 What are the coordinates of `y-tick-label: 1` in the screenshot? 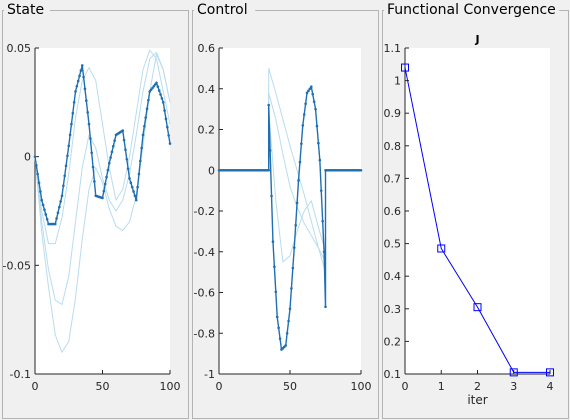 It's located at (397, 81).